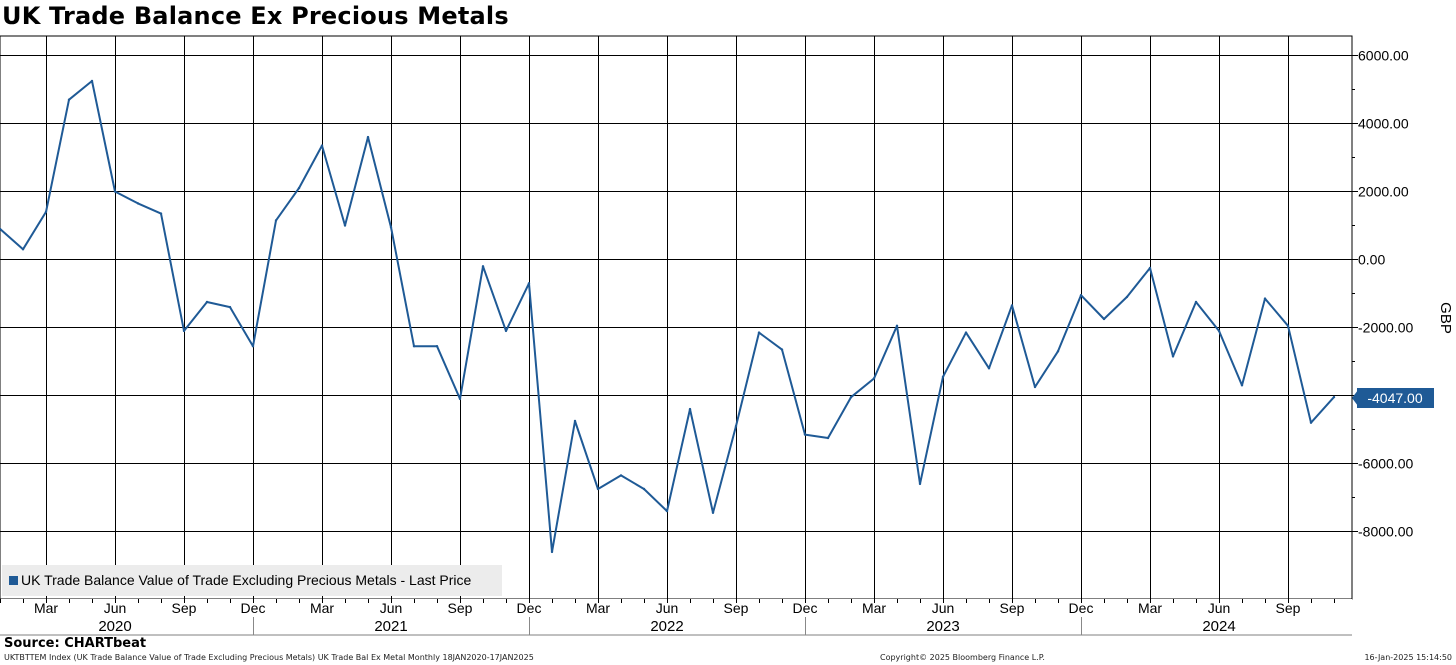 Image resolution: width=1456 pixels, height=665 pixels. I want to click on last-price-label: -4047.00, so click(1394, 398).